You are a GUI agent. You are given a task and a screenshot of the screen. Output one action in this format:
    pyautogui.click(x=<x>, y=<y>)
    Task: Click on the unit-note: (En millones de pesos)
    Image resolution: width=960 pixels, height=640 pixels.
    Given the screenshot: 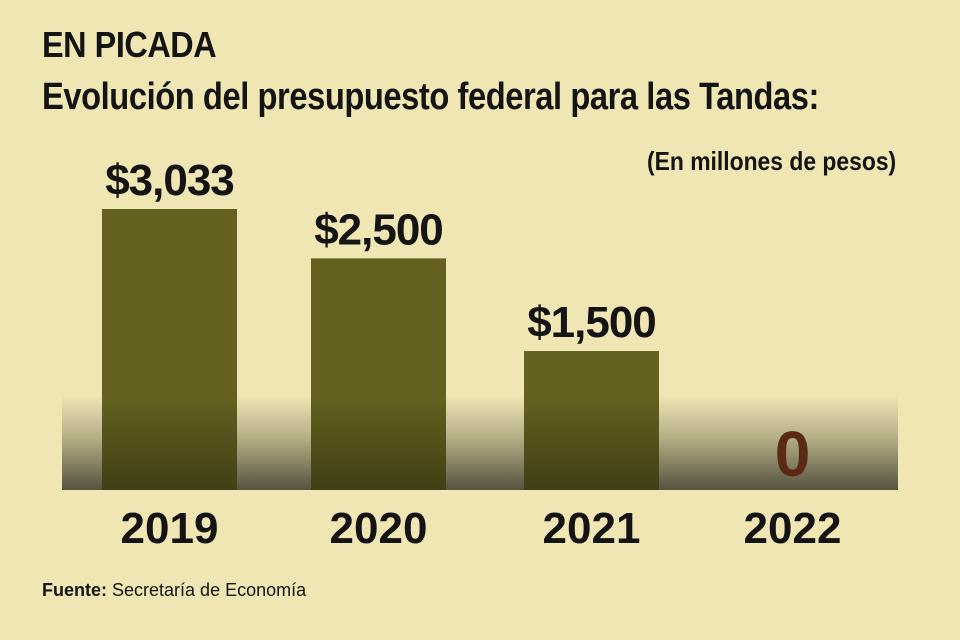 What is the action you would take?
    pyautogui.click(x=771, y=161)
    